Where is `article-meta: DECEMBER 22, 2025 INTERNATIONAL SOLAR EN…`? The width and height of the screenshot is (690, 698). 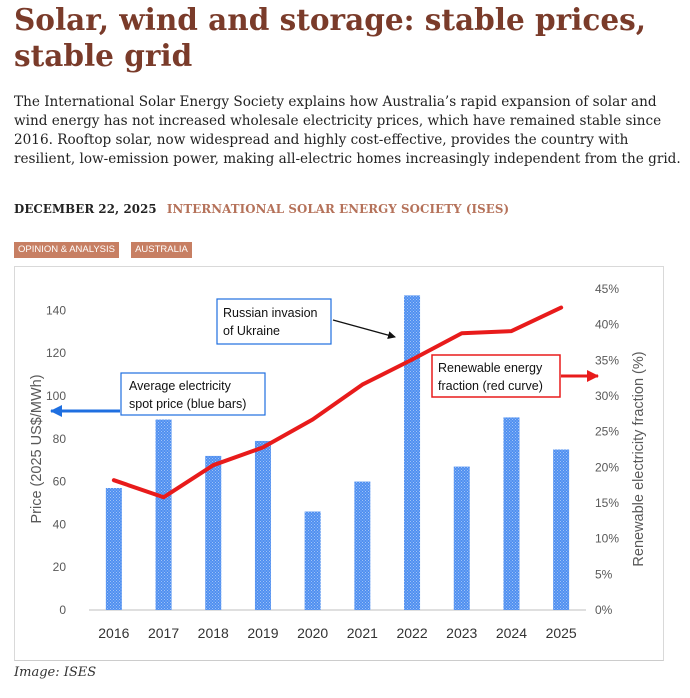
article-meta: DECEMBER 22, 2025 INTERNATIONAL SOLAR EN… is located at coordinates (349, 209).